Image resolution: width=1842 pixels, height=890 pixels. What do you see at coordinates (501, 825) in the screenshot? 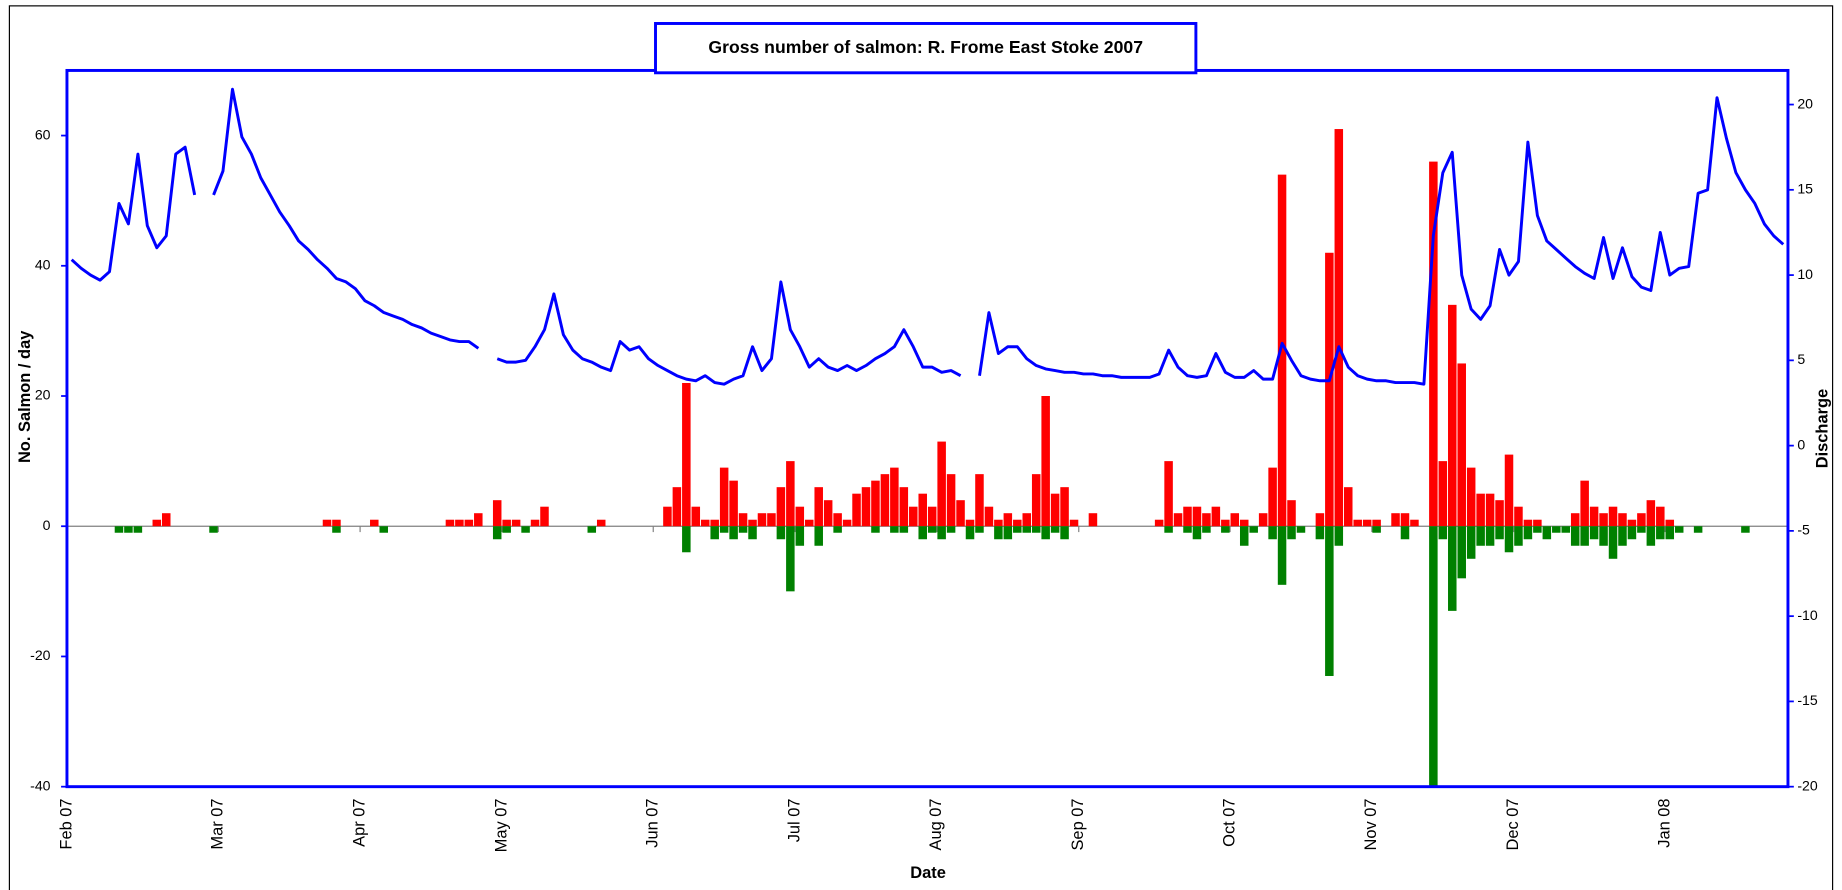
I see `x-tick-label: May 07` at bounding box center [501, 825].